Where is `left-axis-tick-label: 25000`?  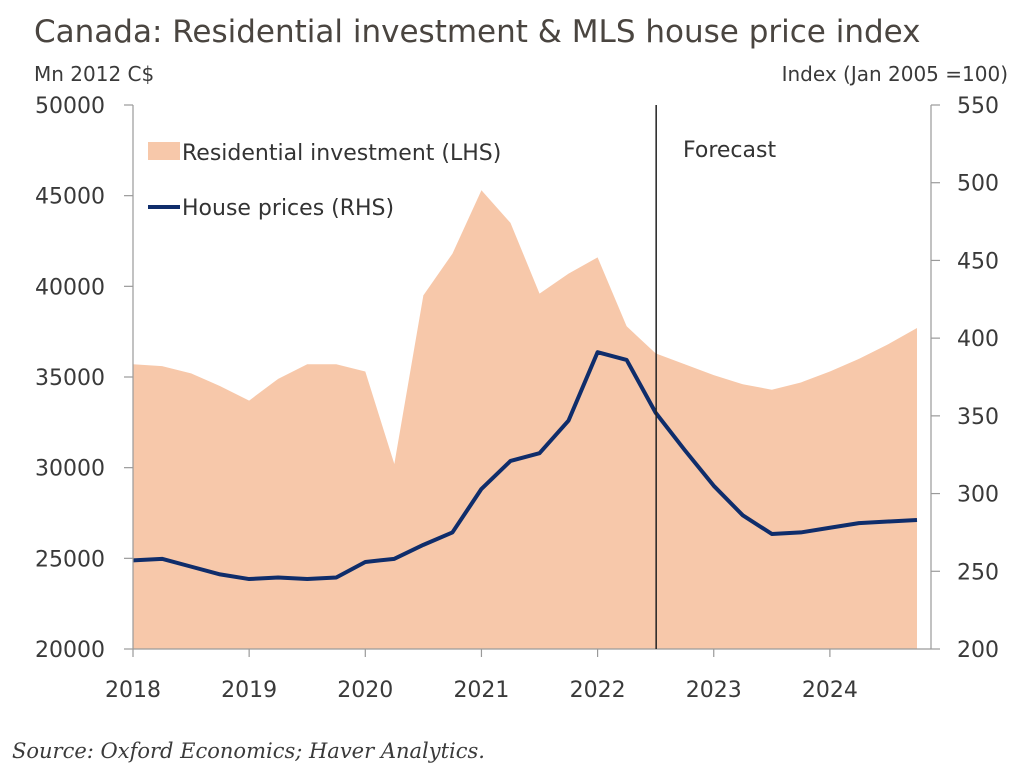
left-axis-tick-label: 25000 is located at coordinates (70, 559).